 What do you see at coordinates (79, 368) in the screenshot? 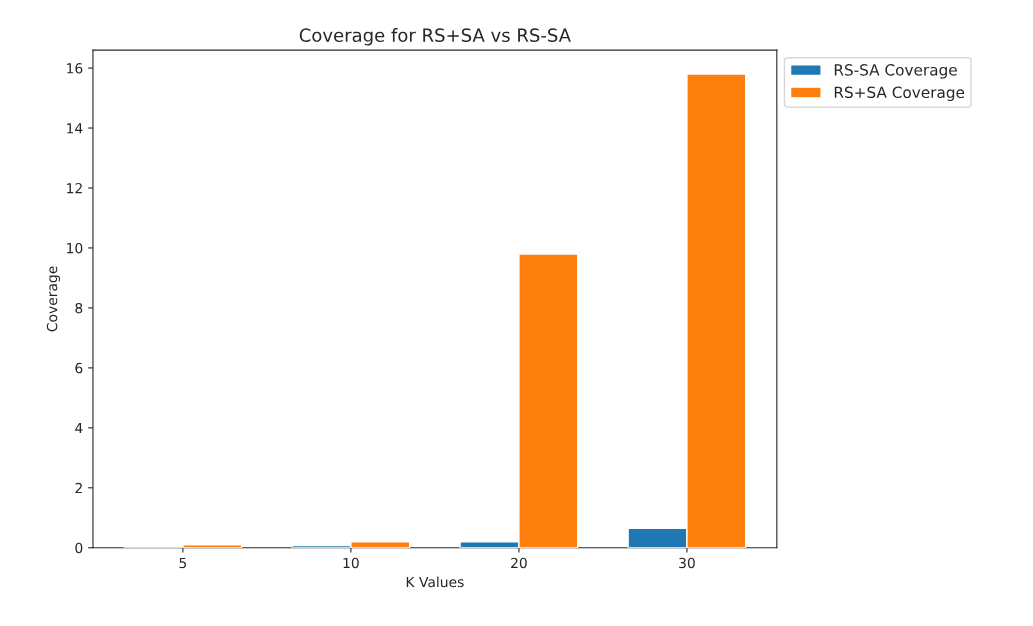
I see `y-tick-label: 6` at bounding box center [79, 368].